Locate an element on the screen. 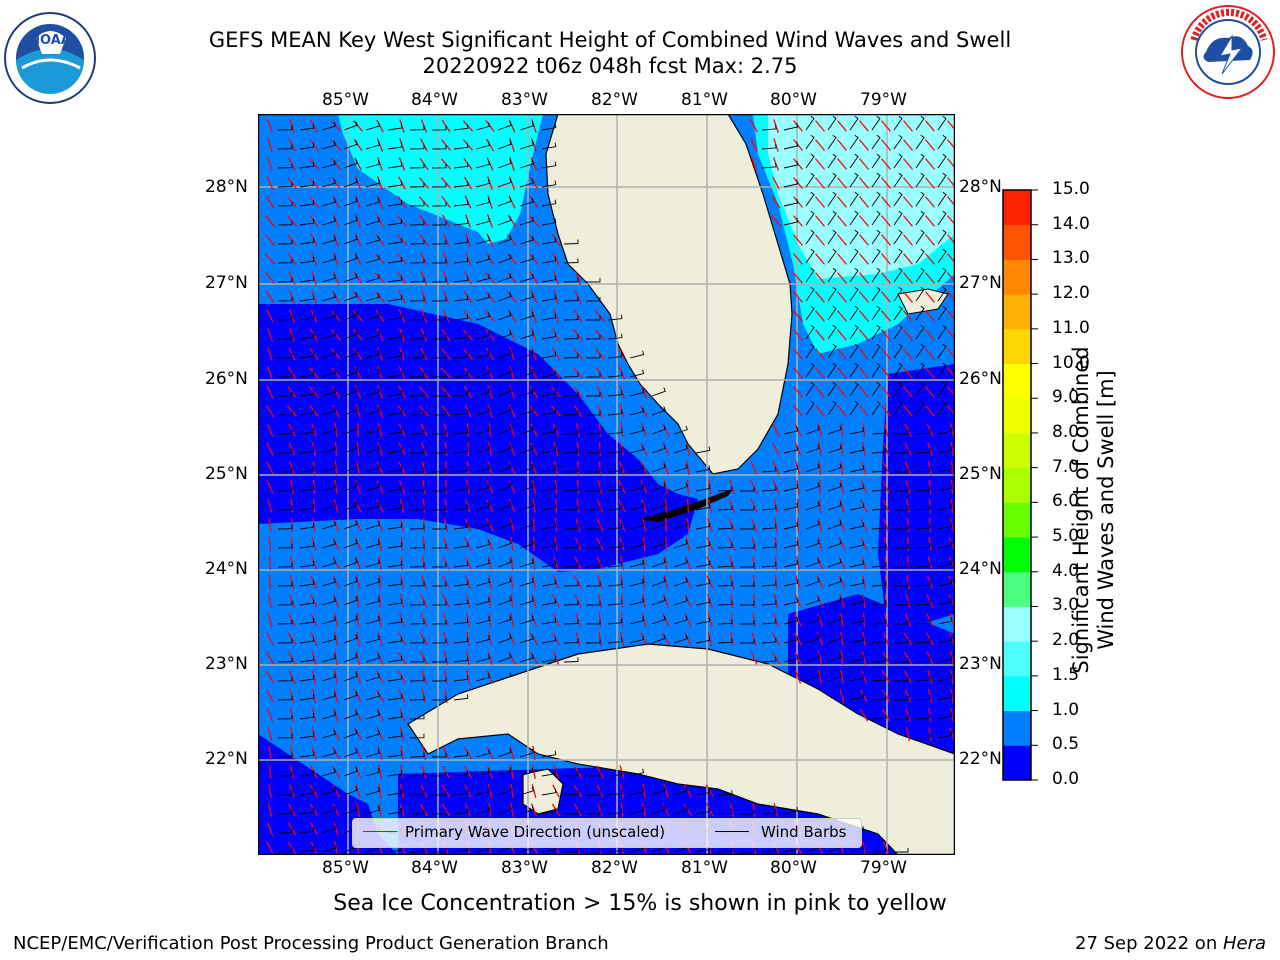 The height and width of the screenshot is (960, 1280). lon-label-bottom: 79°W is located at coordinates (883, 868).